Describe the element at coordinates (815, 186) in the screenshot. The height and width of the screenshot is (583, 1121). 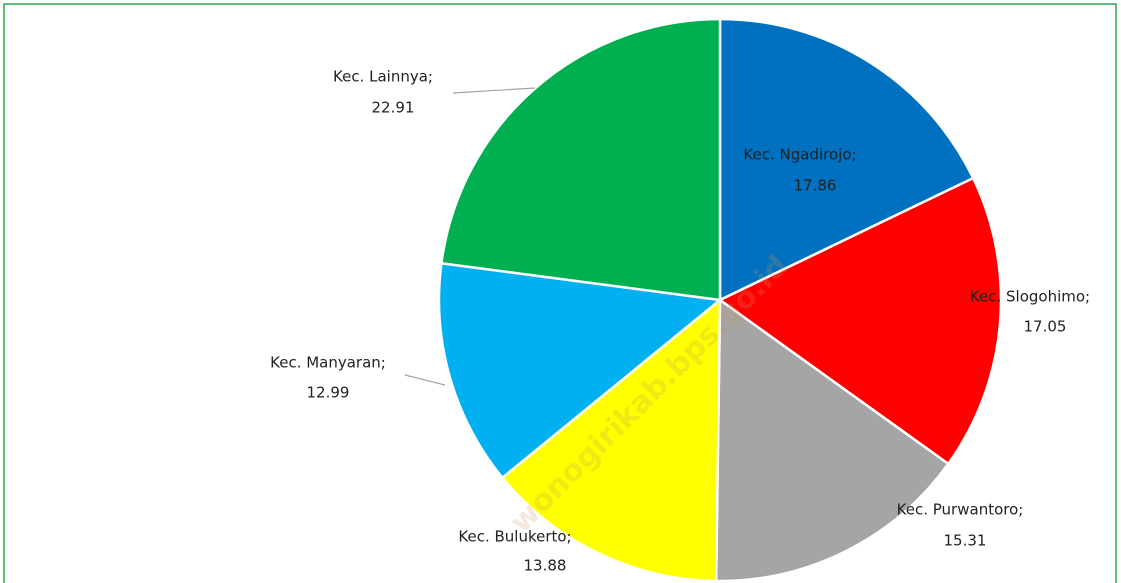
I see `slice-value: 17.86` at that location.